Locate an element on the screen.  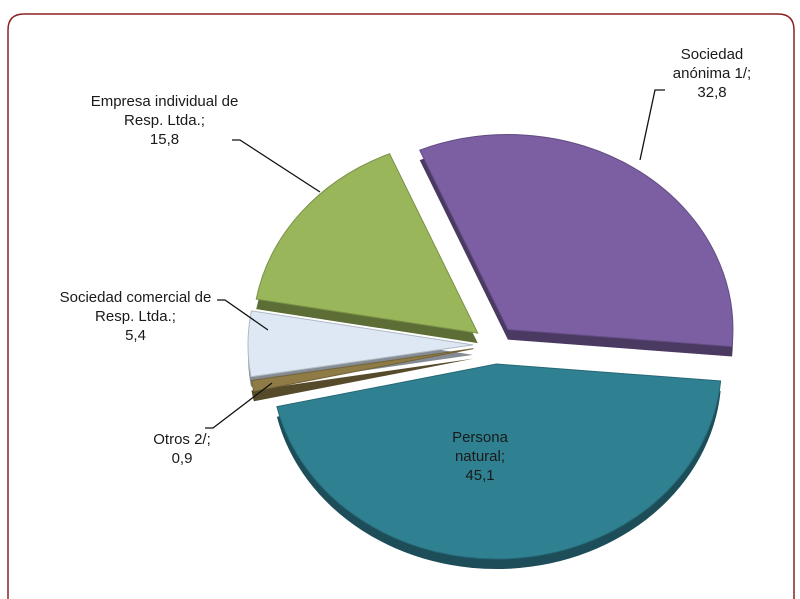
data-label: Persona natural; 45,1 is located at coordinates (480, 456).